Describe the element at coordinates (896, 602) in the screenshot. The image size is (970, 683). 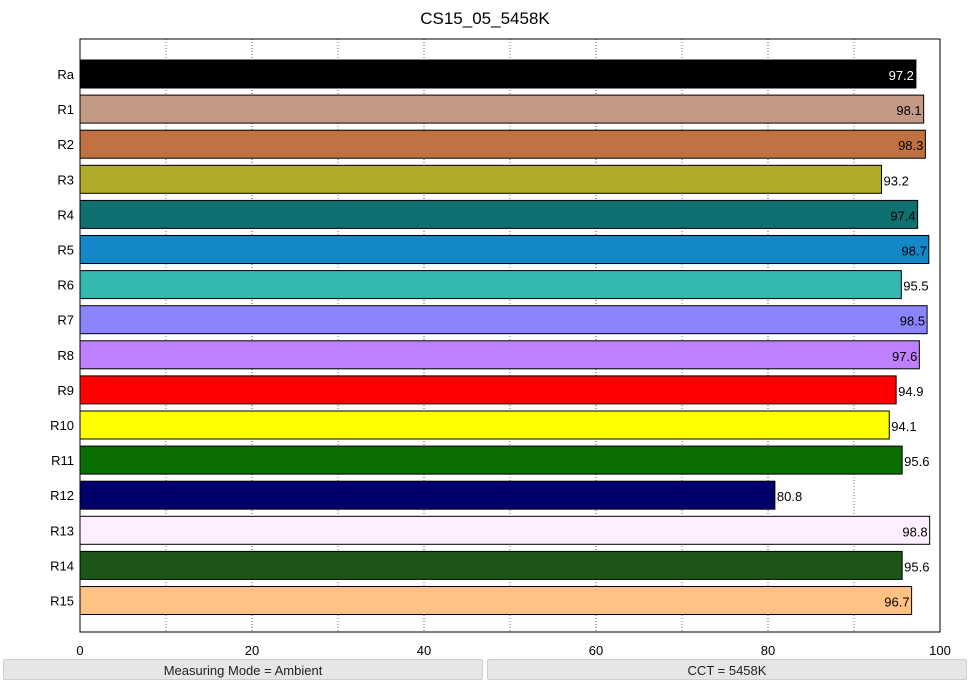
I see `value-label: 96.7` at that location.